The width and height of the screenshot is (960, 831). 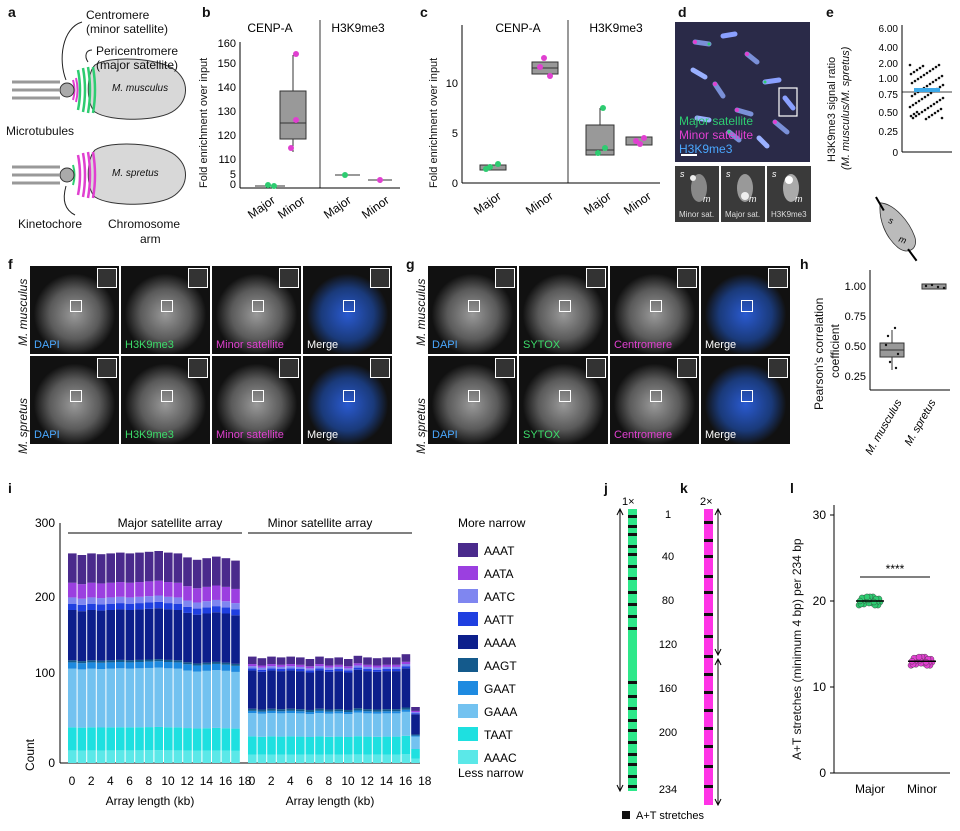 What do you see at coordinates (716, 135) in the screenshot?
I see `d-legend-minor: Minor satellite` at bounding box center [716, 135].